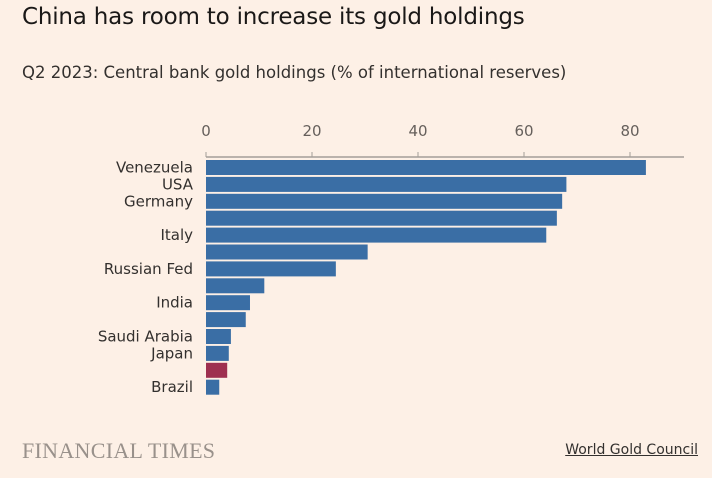  What do you see at coordinates (311, 131) in the screenshot?
I see `x-tick-label: 20` at bounding box center [311, 131].